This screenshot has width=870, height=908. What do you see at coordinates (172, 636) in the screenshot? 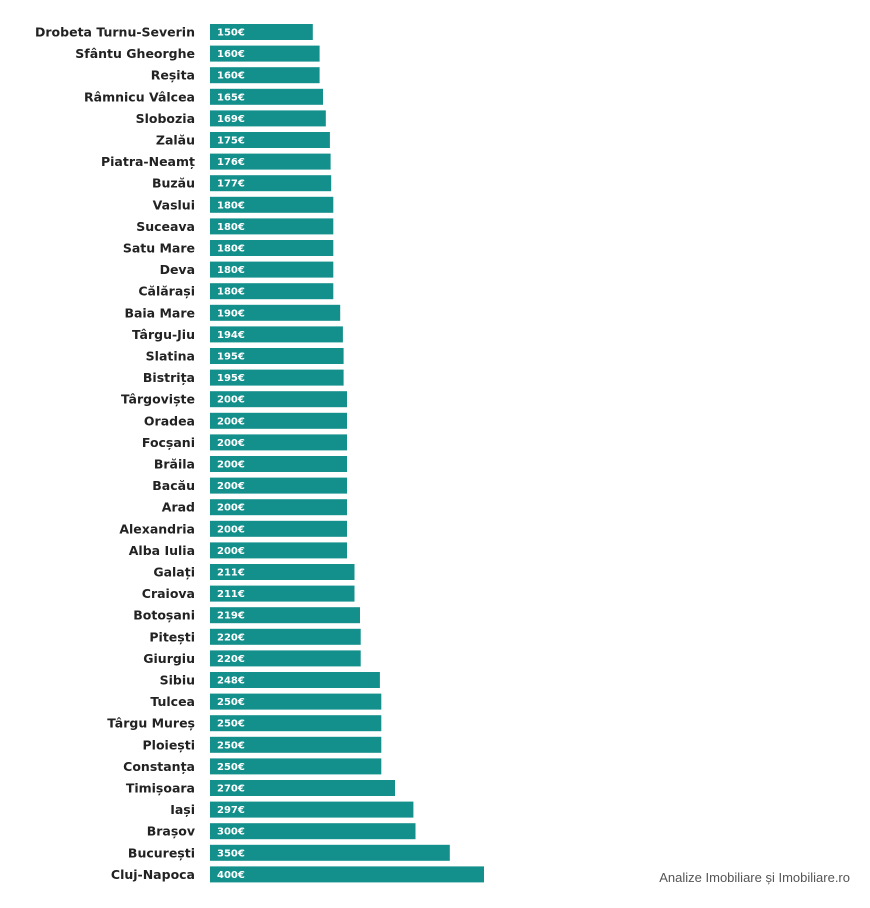
I see `category-label: Pitești` at bounding box center [172, 636].